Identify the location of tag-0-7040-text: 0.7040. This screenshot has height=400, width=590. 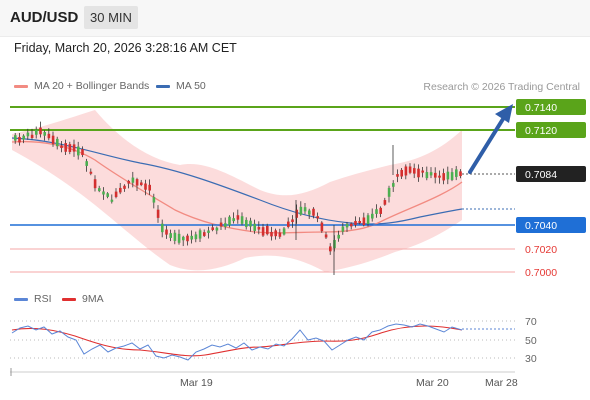
(541, 226).